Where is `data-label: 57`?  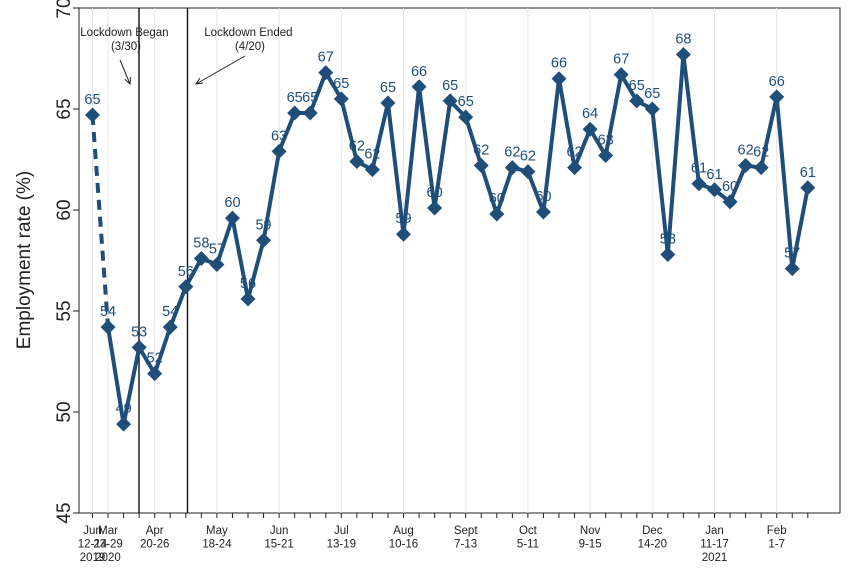 data-label: 57 is located at coordinates (792, 254).